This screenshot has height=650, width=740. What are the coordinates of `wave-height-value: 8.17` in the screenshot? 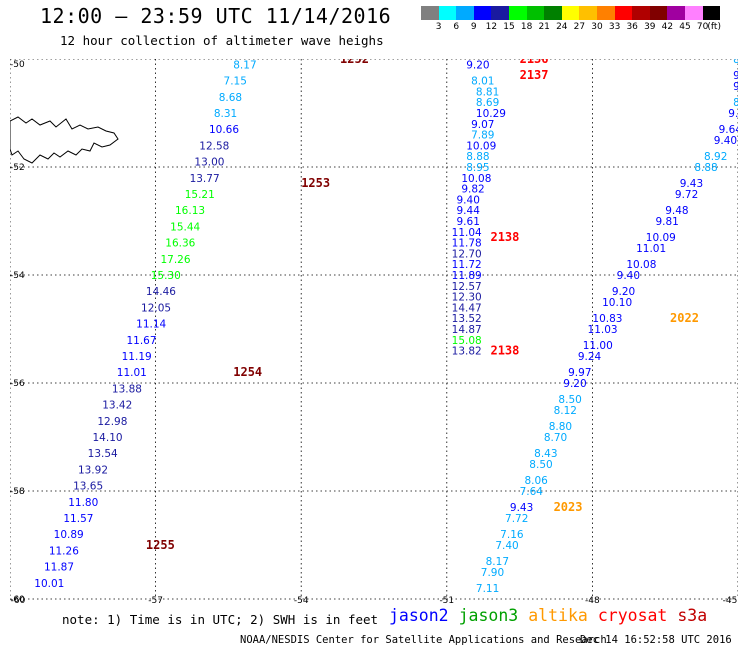 It's located at (244, 65).